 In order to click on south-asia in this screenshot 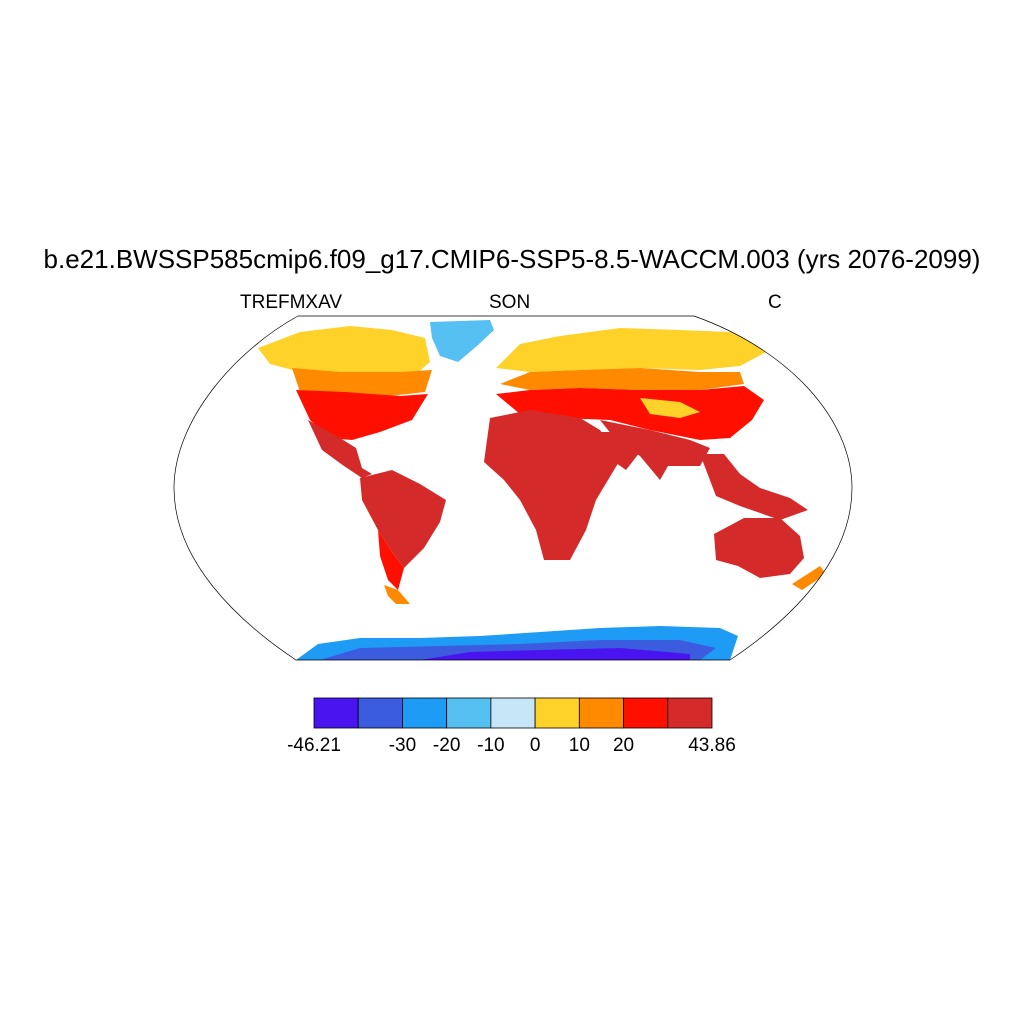, I will do `click(655, 450)`.